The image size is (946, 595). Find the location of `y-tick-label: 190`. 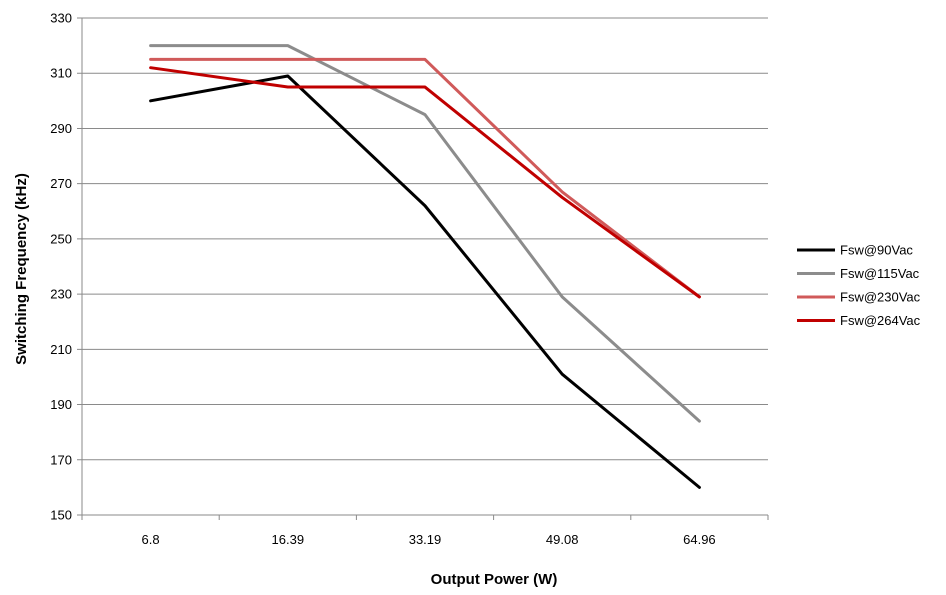

y-tick-label: 190 is located at coordinates (61, 404).